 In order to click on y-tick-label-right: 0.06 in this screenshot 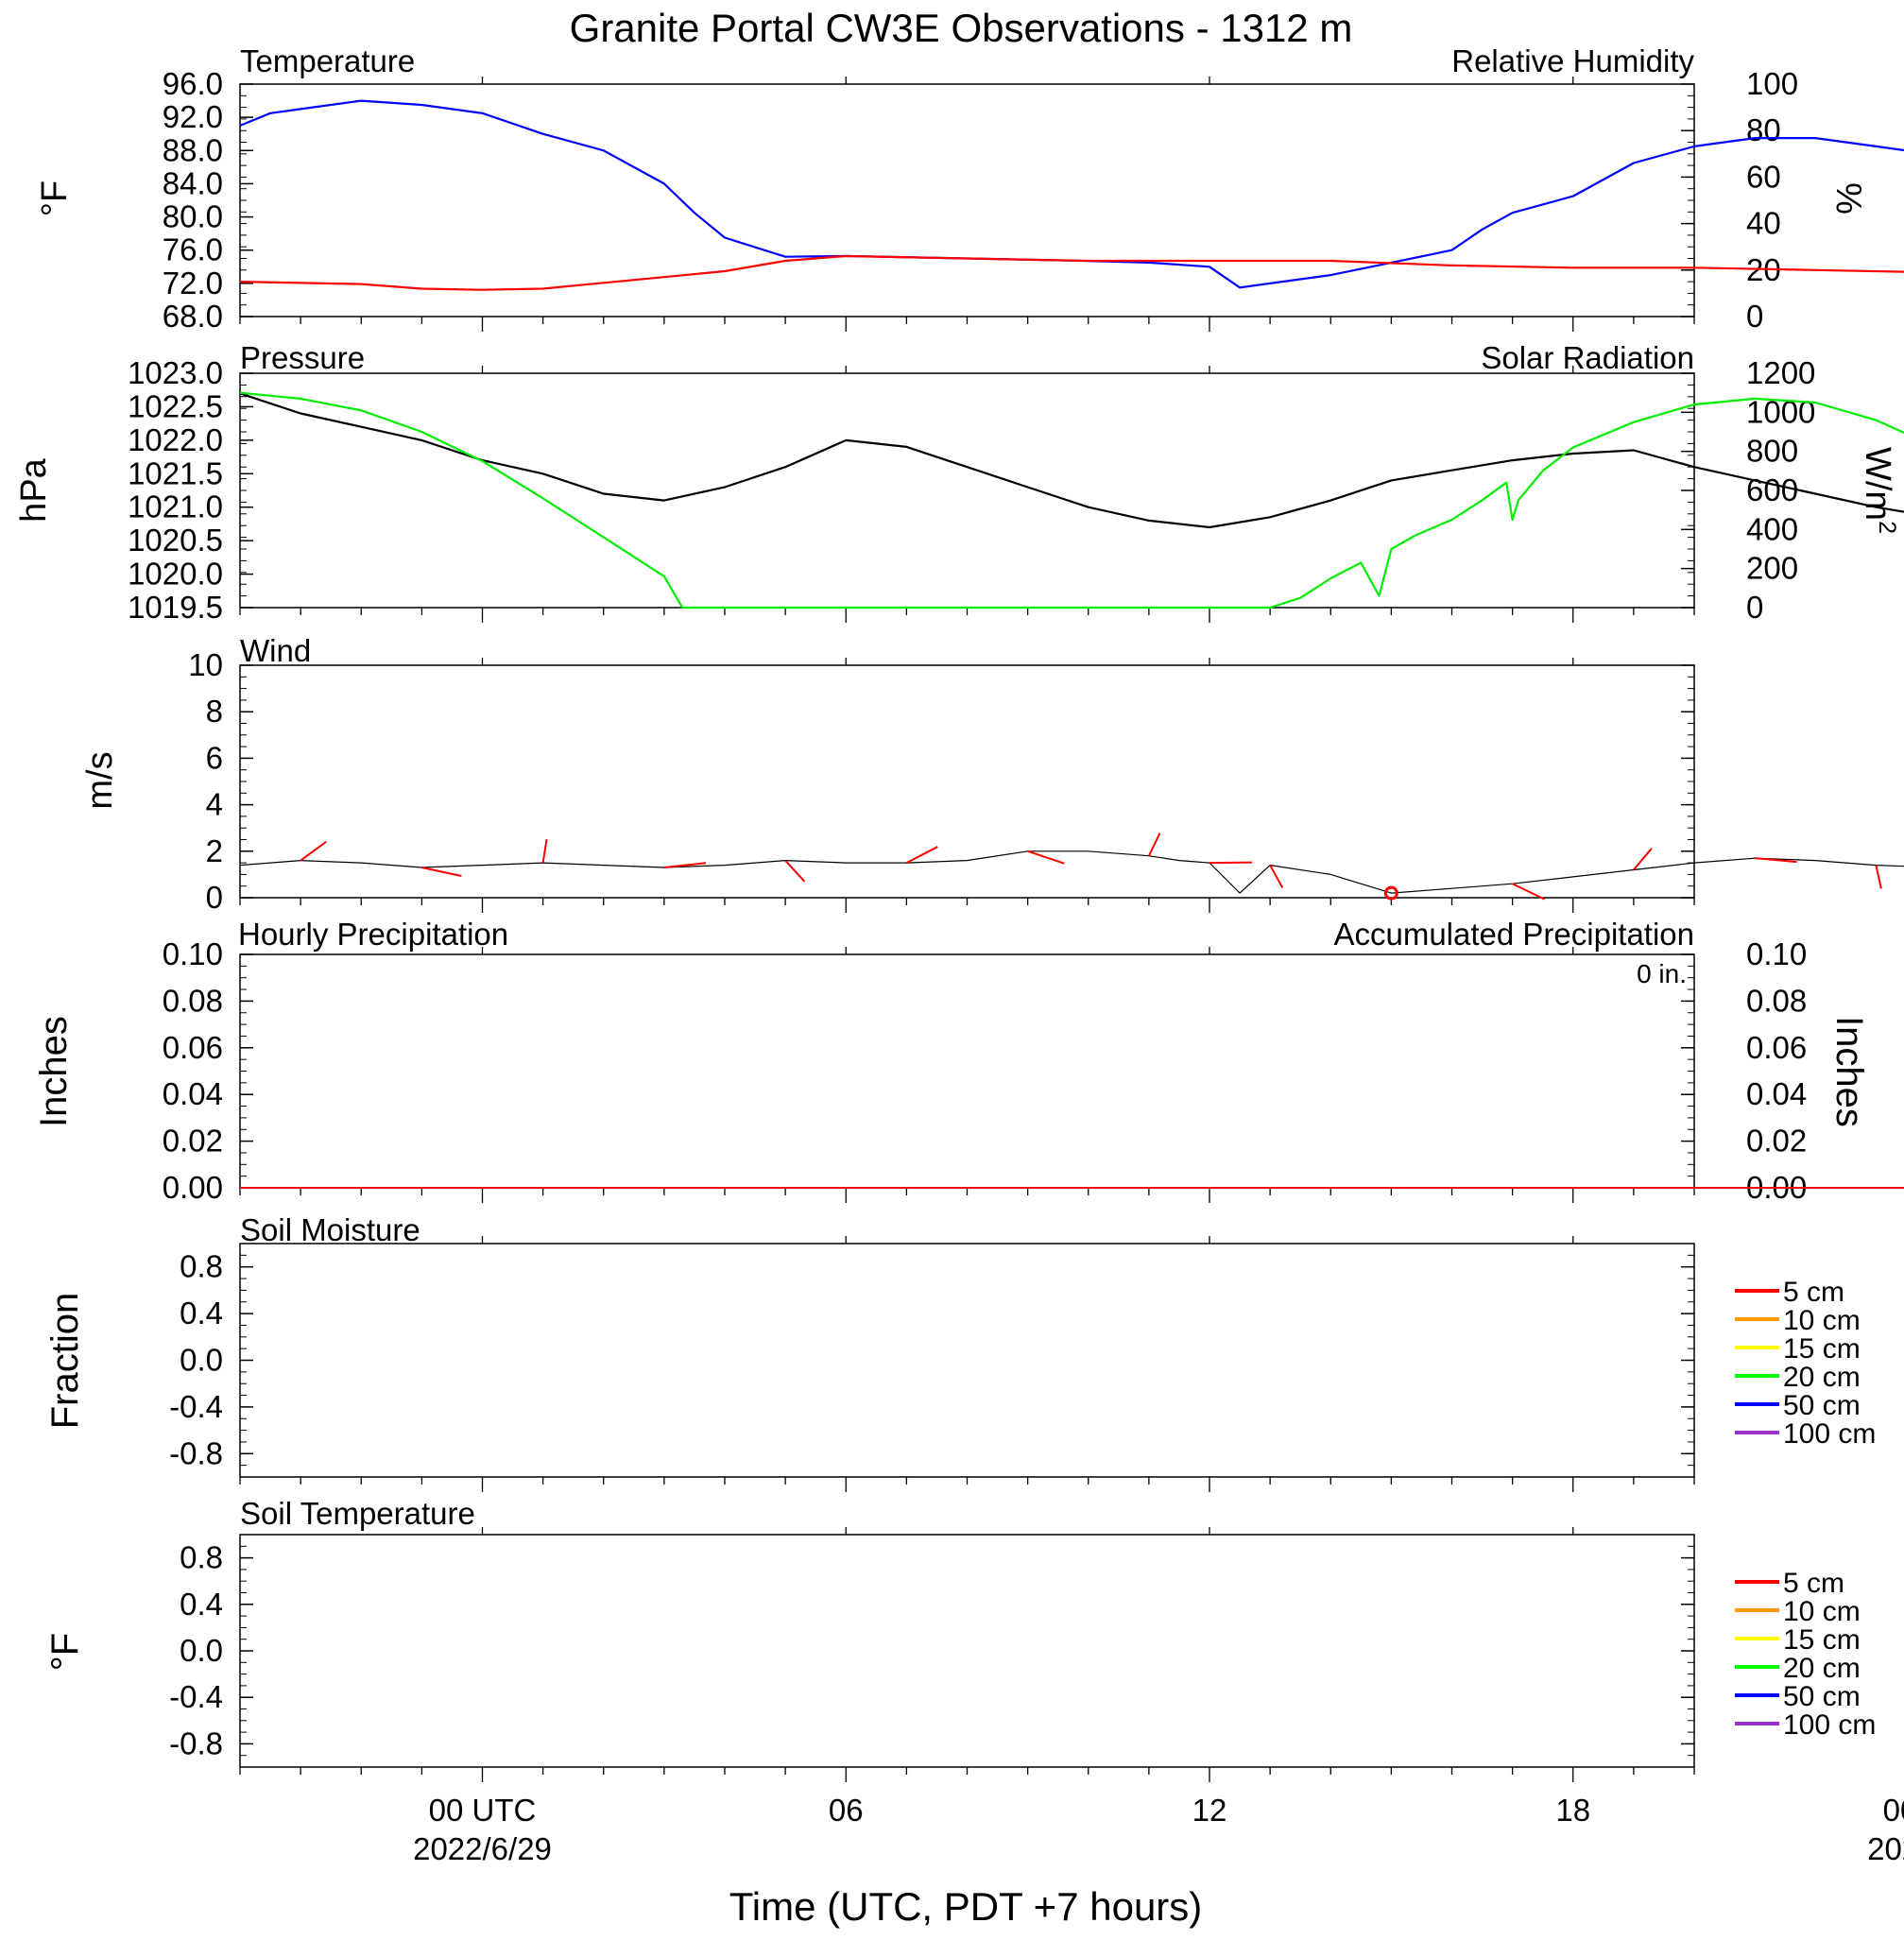, I will do `click(1776, 1047)`.